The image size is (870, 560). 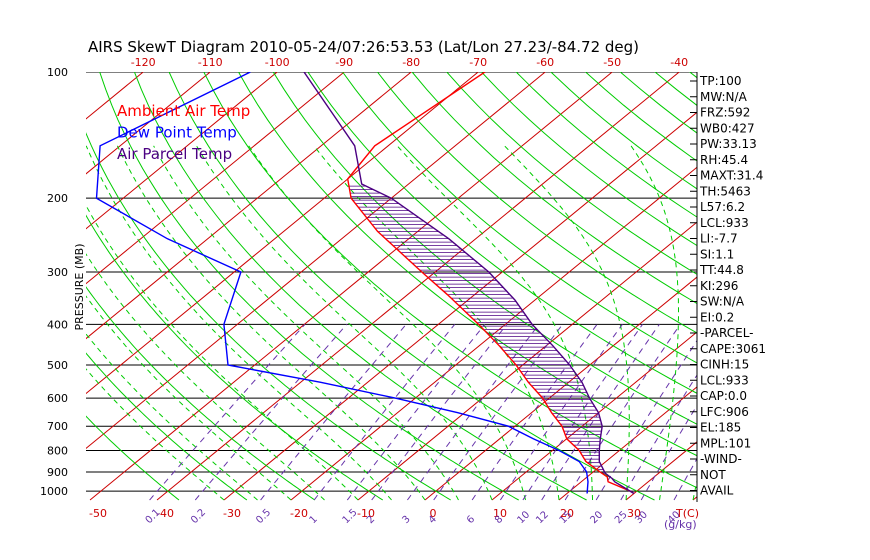 What do you see at coordinates (719, 239) in the screenshot?
I see `stability-index: LI:-7.7` at bounding box center [719, 239].